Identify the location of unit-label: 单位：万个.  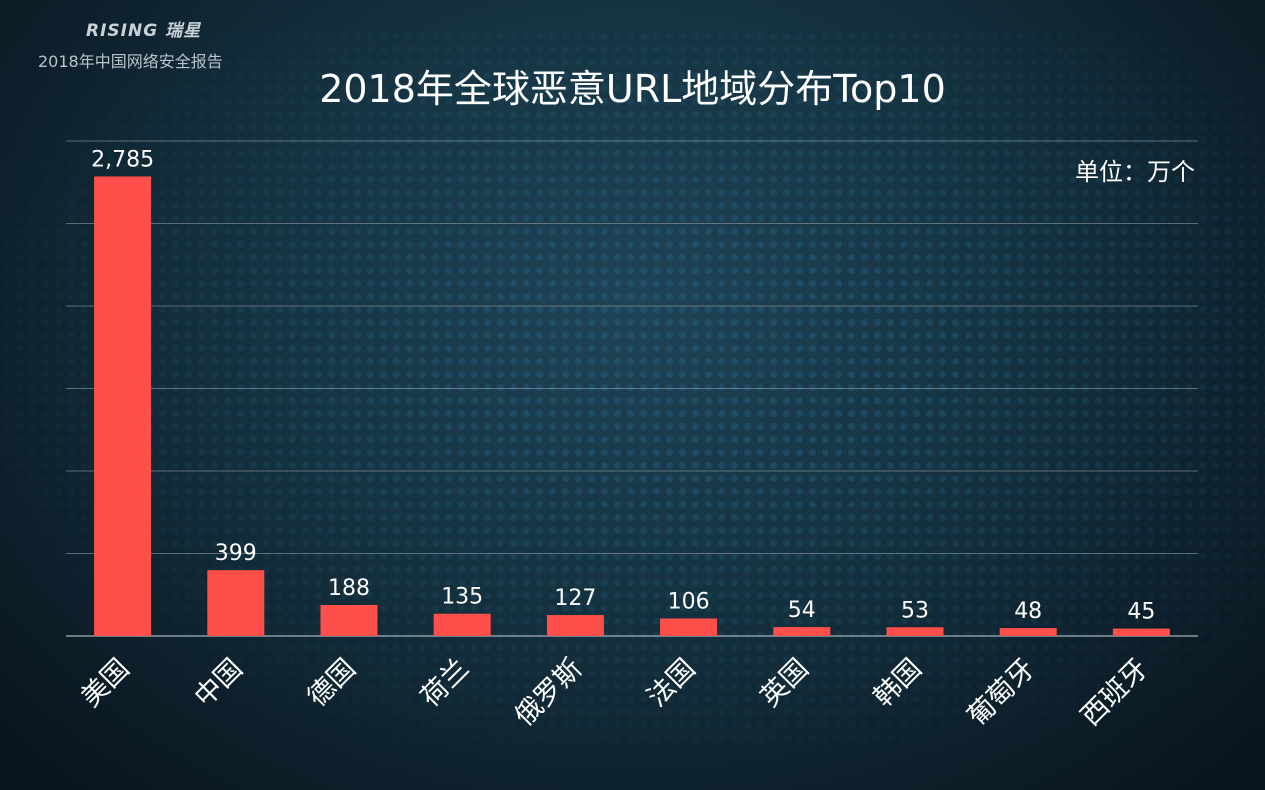
(1135, 172).